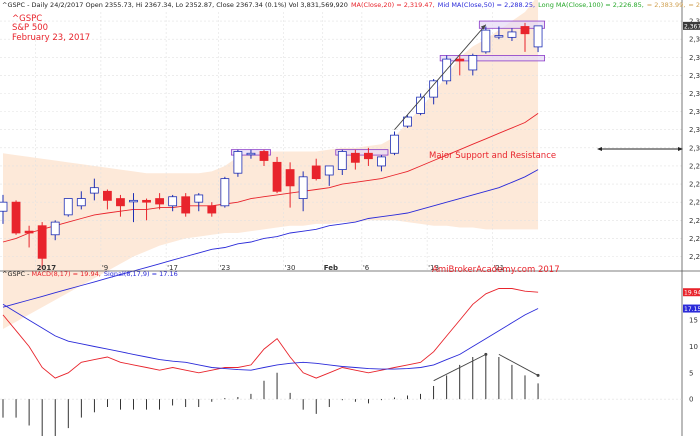  What do you see at coordinates (694, 185) in the screenshot?
I see `price-tick-label: 2,280` at bounding box center [694, 185].